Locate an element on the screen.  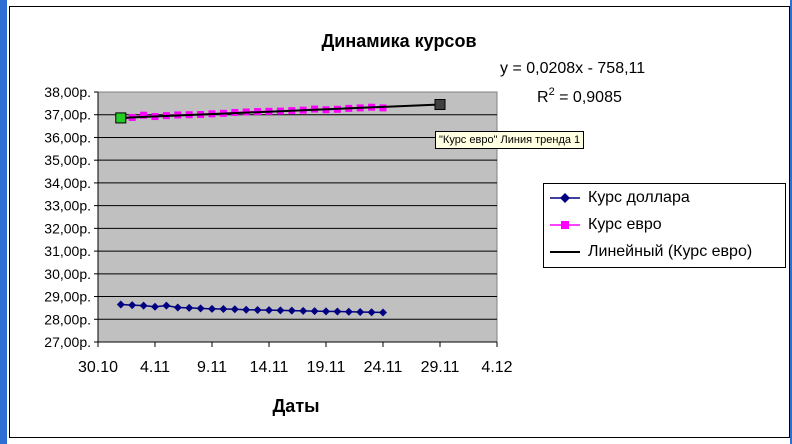
y-tick-label: 28,00р. is located at coordinates (67, 319).